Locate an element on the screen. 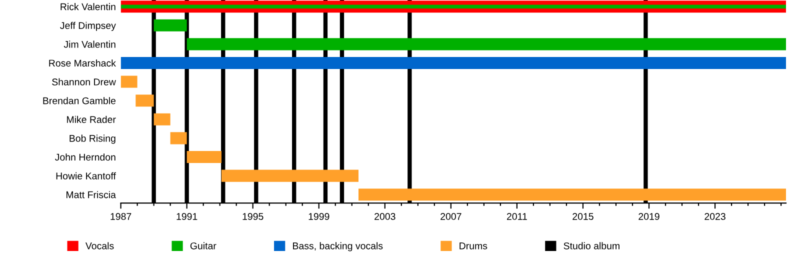  y-tick-label: Mike Rader is located at coordinates (91, 120).